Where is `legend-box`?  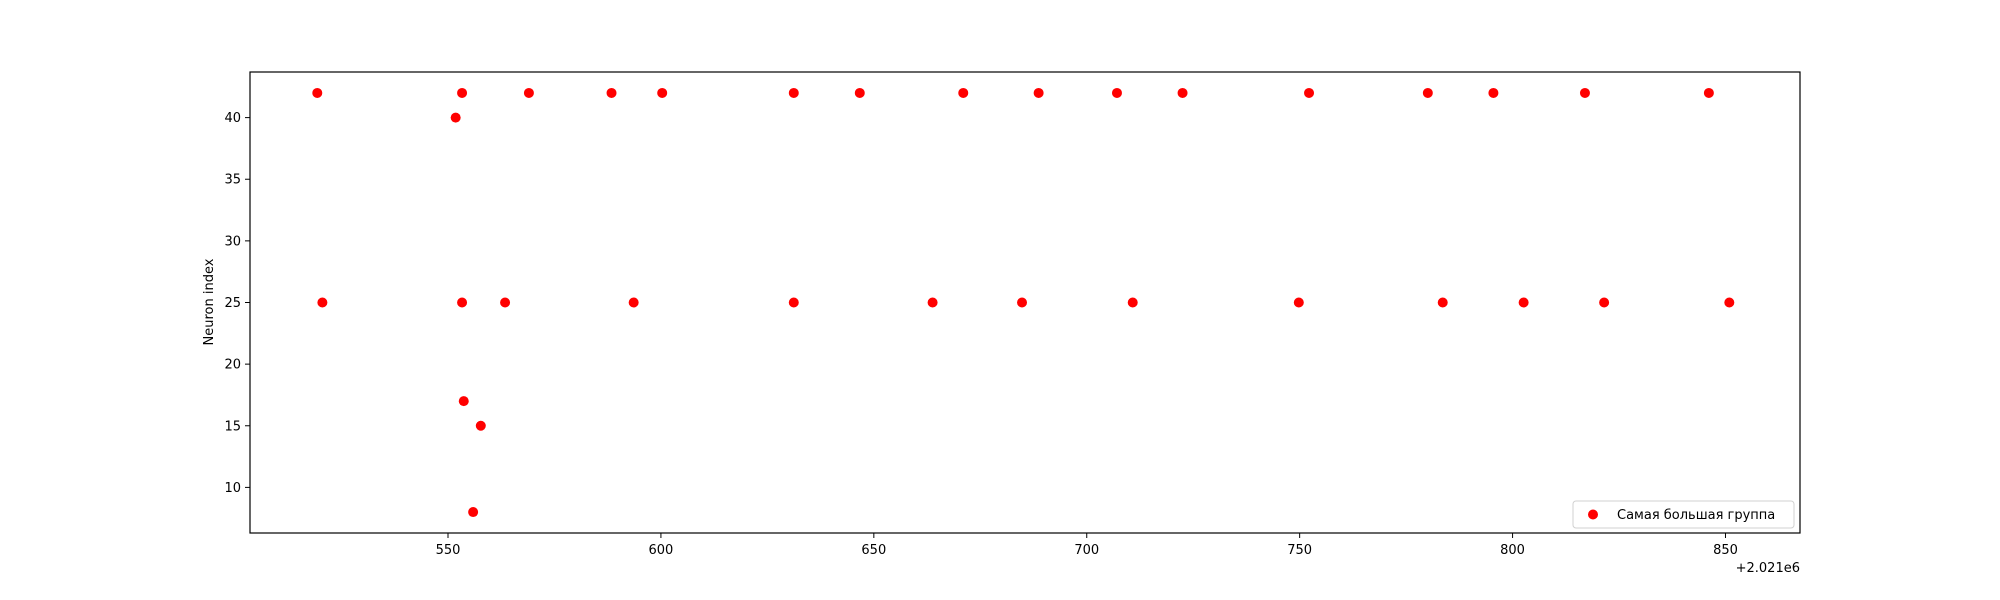 legend-box is located at coordinates (1683, 514).